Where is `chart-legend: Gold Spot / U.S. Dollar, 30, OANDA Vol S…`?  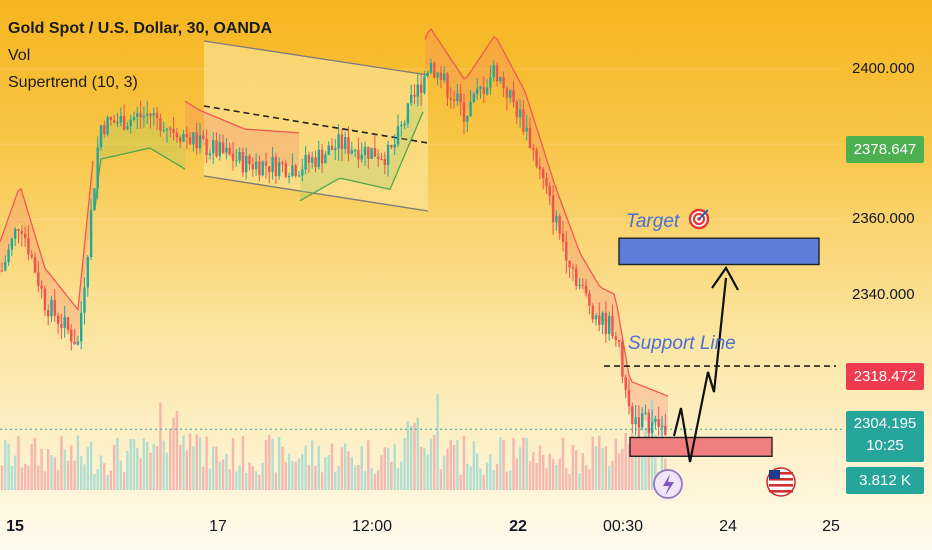 chart-legend: Gold Spot / U.S. Dollar, 30, OANDA Vol S… is located at coordinates (140, 55).